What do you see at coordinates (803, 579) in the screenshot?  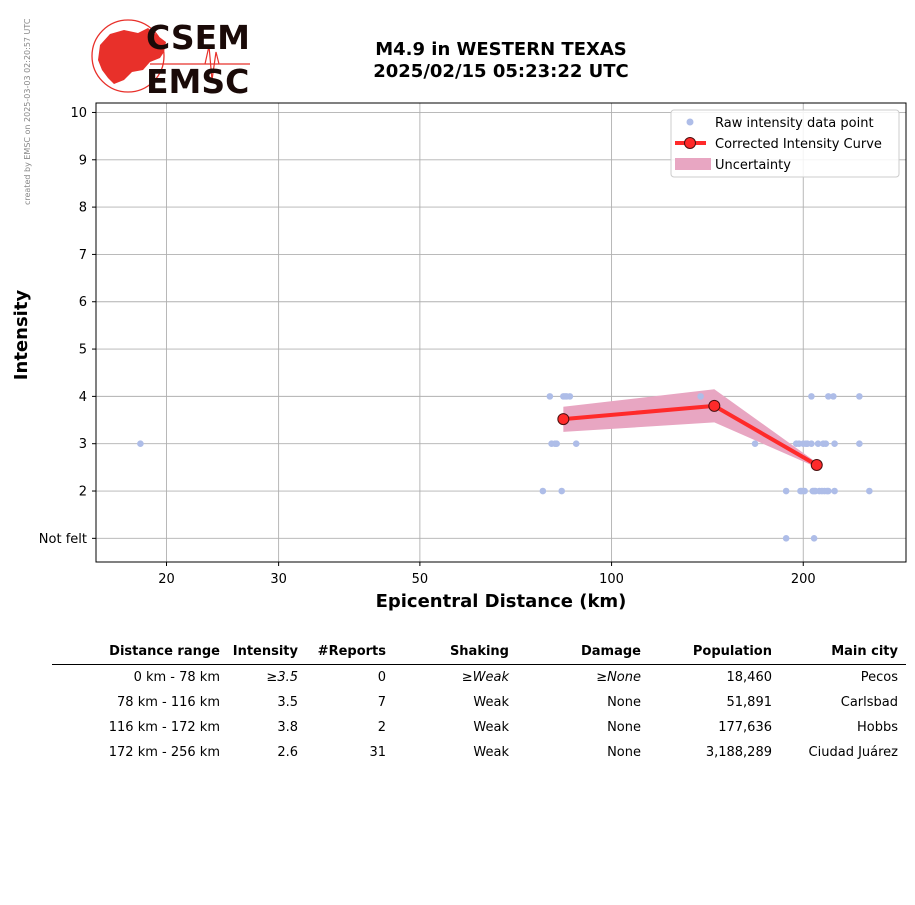 I see `x-tick-label: 200` at bounding box center [803, 579].